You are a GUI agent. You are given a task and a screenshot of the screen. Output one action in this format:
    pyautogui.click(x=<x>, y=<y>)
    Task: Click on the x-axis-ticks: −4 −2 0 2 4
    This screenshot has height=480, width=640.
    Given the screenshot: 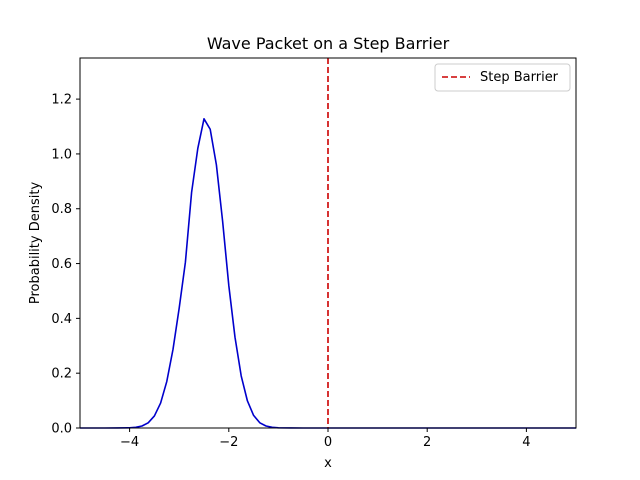 What is the action you would take?
    pyautogui.click(x=325, y=439)
    